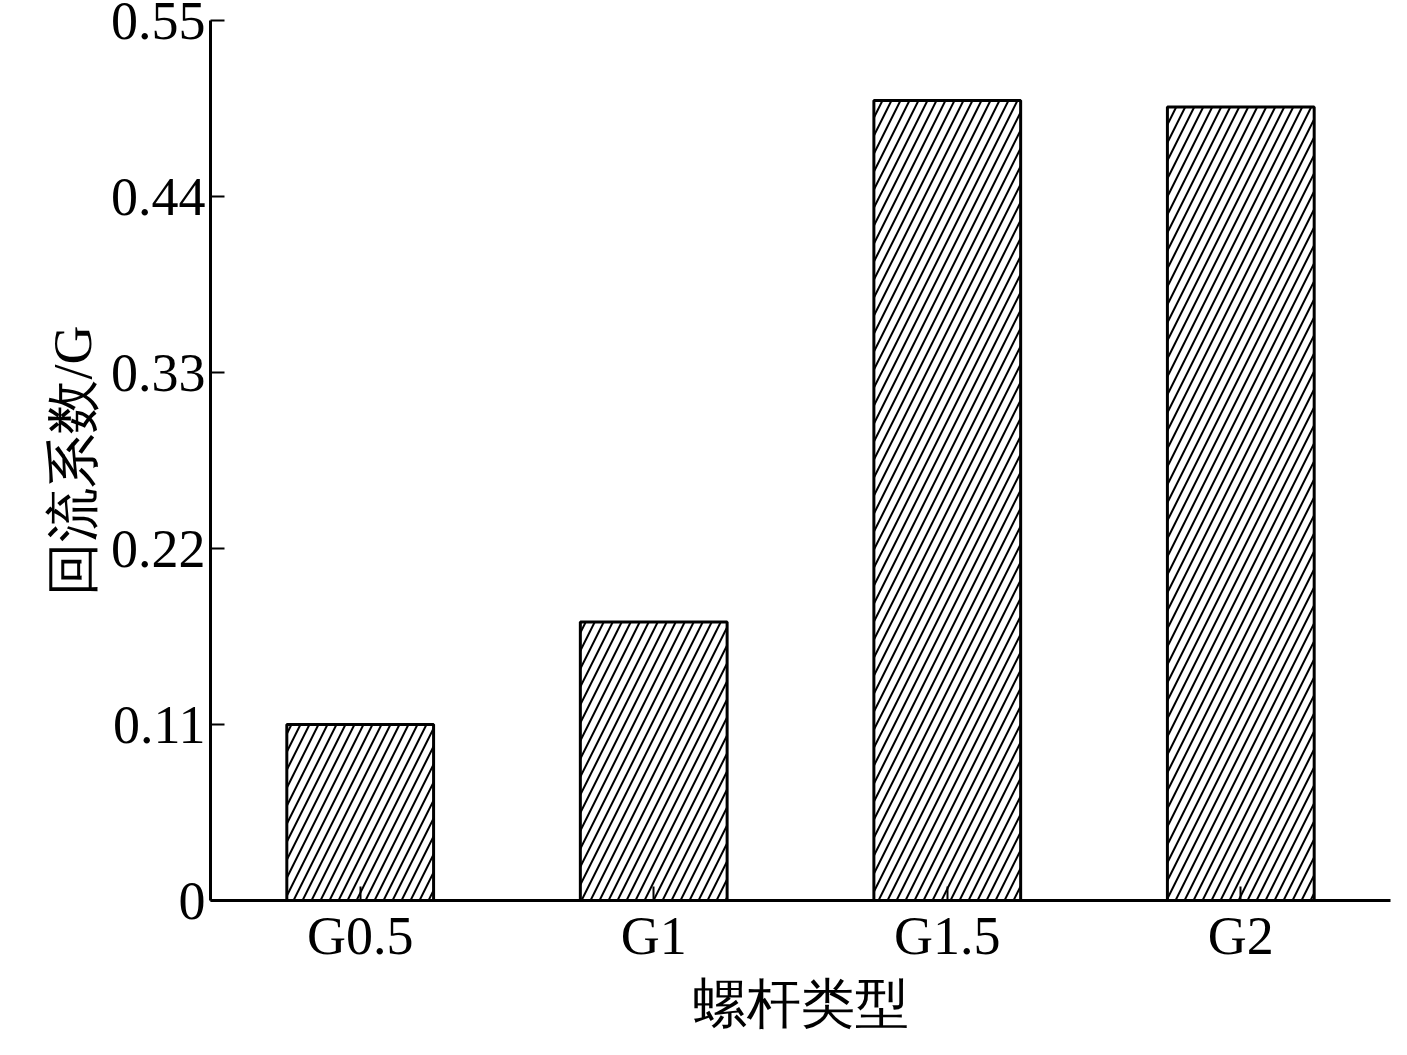 Image resolution: width=1407 pixels, height=1055 pixels. I want to click on y-tick-label: 0.33, so click(158, 372).